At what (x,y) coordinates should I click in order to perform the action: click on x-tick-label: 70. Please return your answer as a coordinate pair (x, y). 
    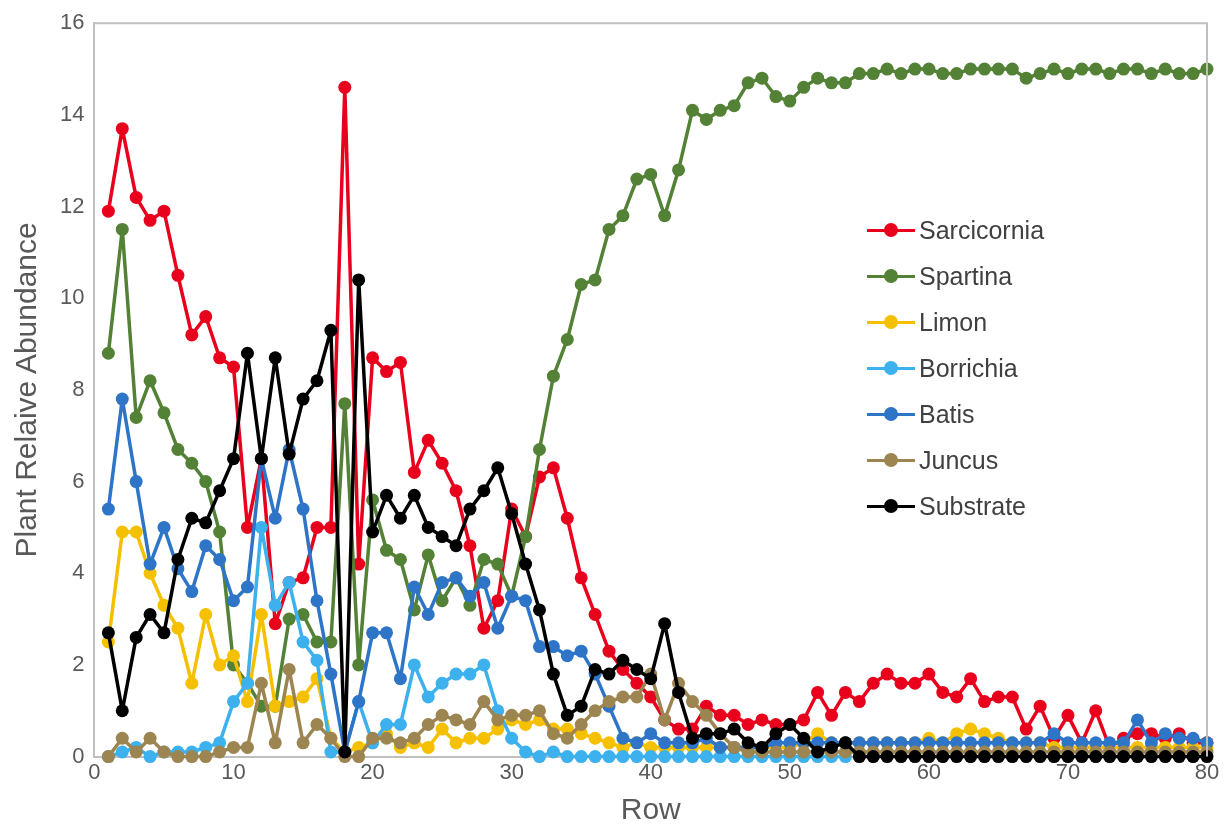
    Looking at the image, I should click on (1068, 771).